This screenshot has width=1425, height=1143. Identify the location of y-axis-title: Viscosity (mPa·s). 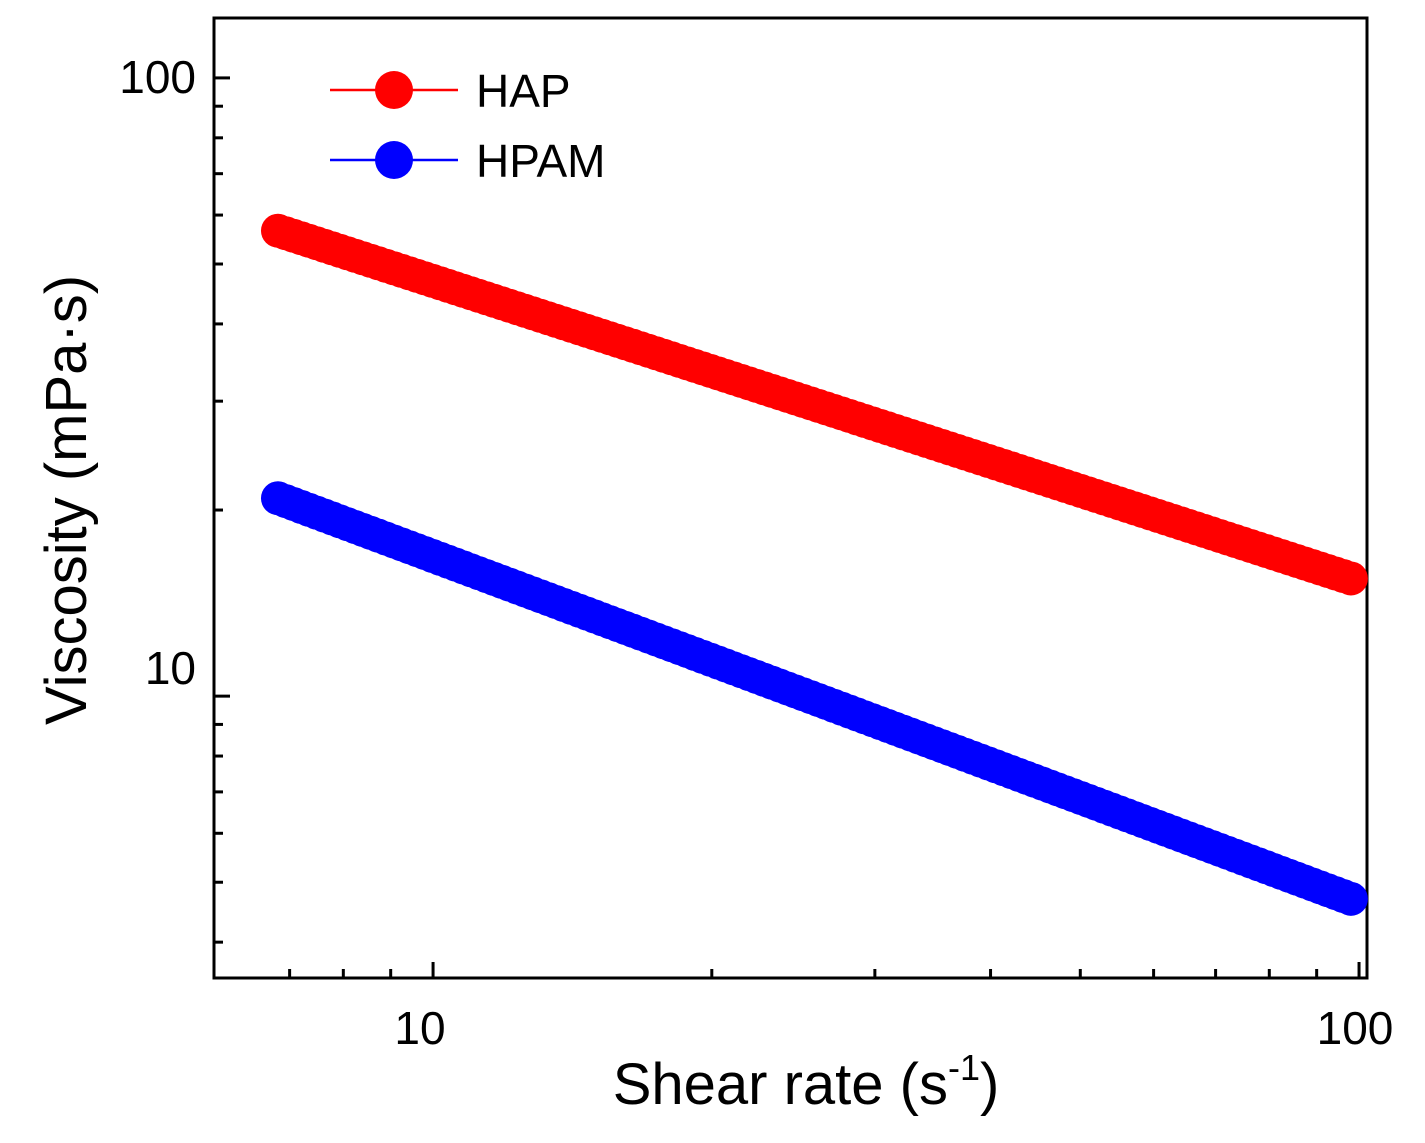
(66, 500).